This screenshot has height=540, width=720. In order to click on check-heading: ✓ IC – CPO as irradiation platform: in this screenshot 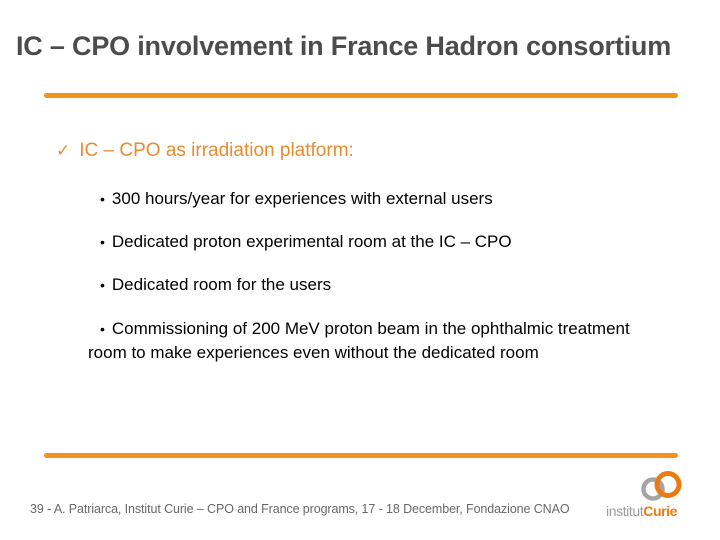, I will do `click(205, 151)`.